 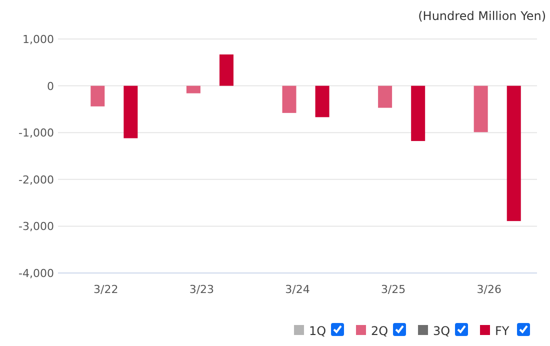 I want to click on x-tick-label: 3/22, so click(x=106, y=289).